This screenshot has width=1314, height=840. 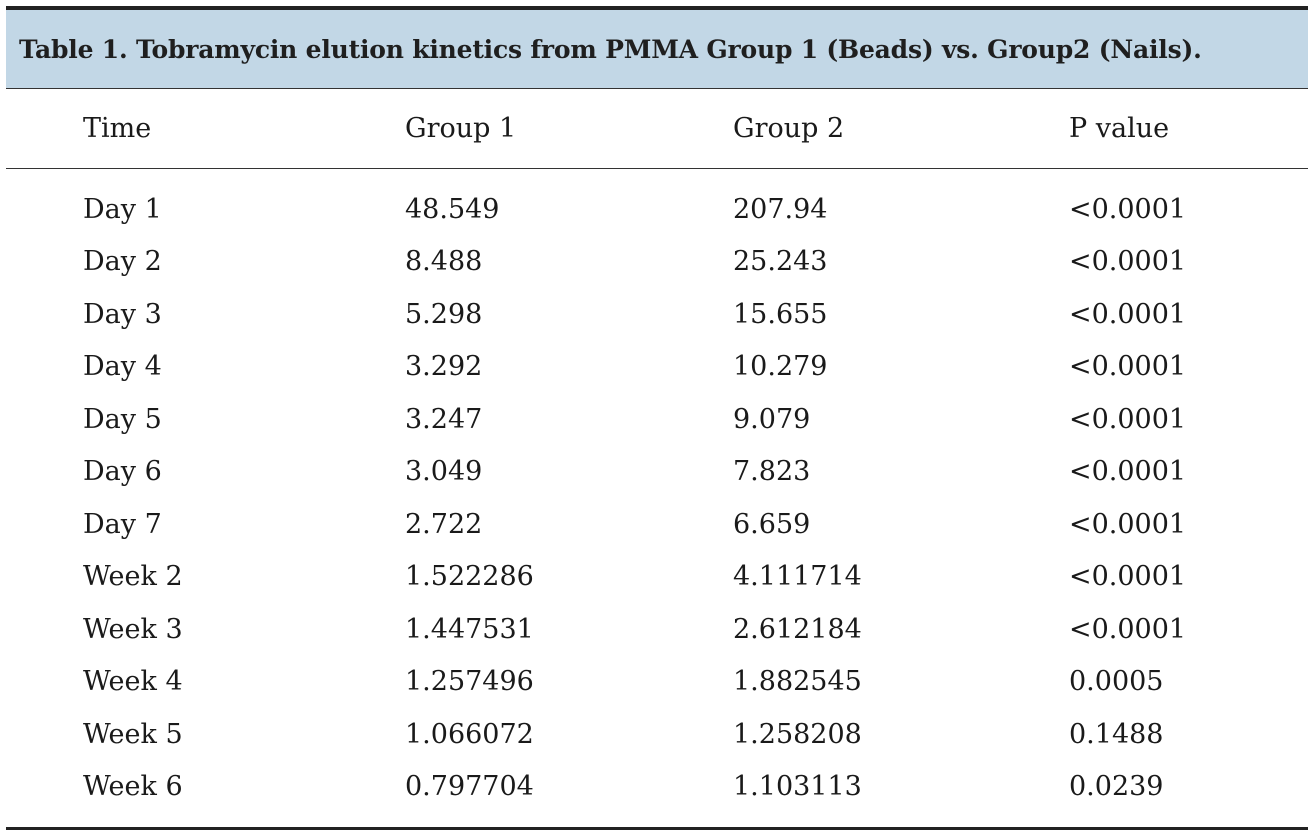 I want to click on header-time: Time, so click(x=117, y=128).